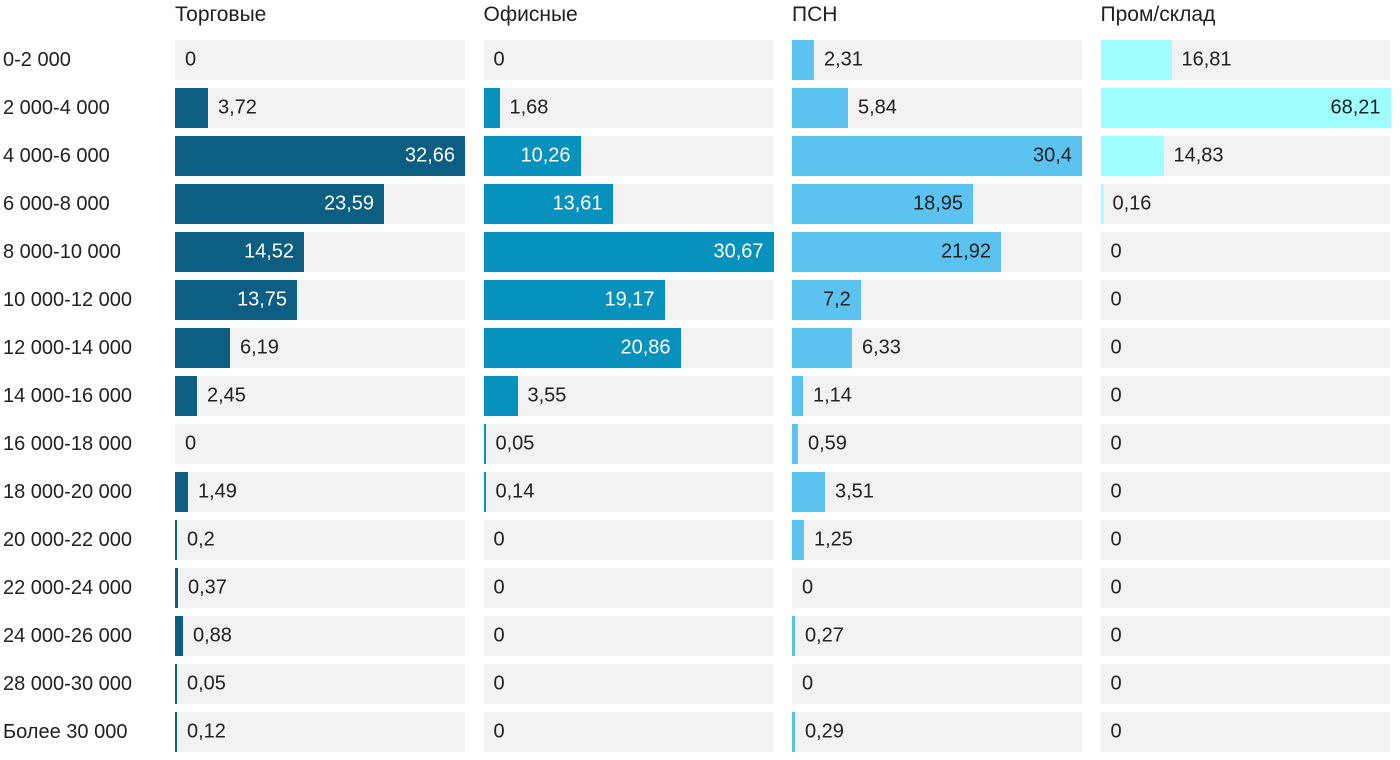  Describe the element at coordinates (515, 491) in the screenshot. I see `value-label: 0,14` at that location.